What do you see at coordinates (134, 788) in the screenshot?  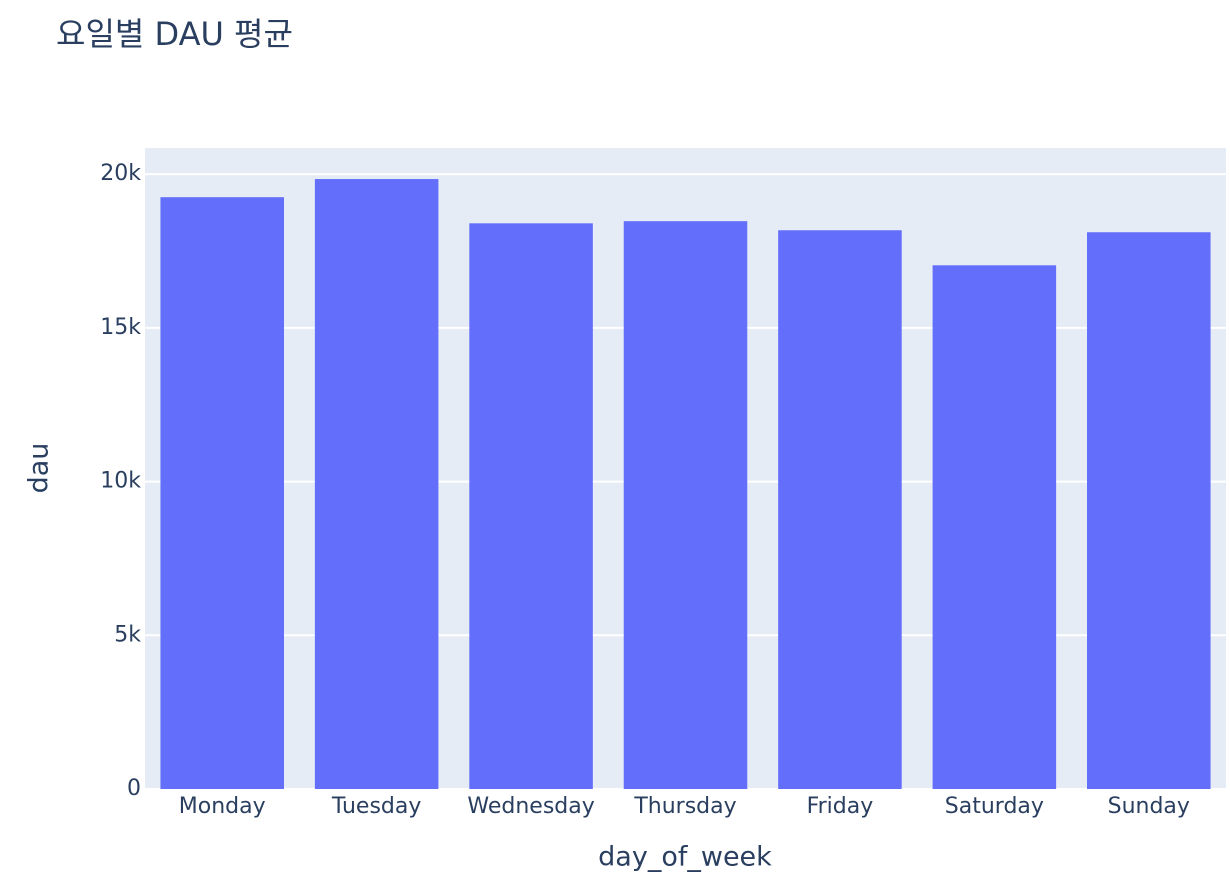 I see `y-tick-label: 0` at bounding box center [134, 788].